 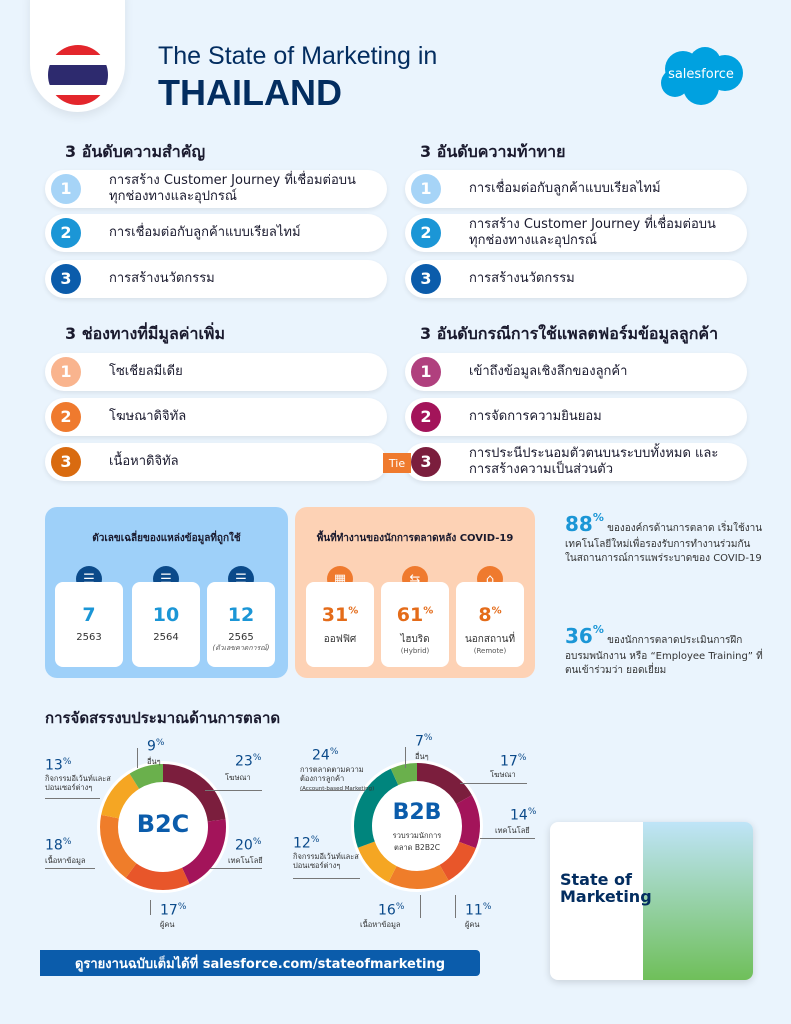 What do you see at coordinates (569, 333) in the screenshot?
I see `use-cases-heading: 3 อันดับกรณีการใช้แพลตฟอร์มข้อมูลลูกค้า` at bounding box center [569, 333].